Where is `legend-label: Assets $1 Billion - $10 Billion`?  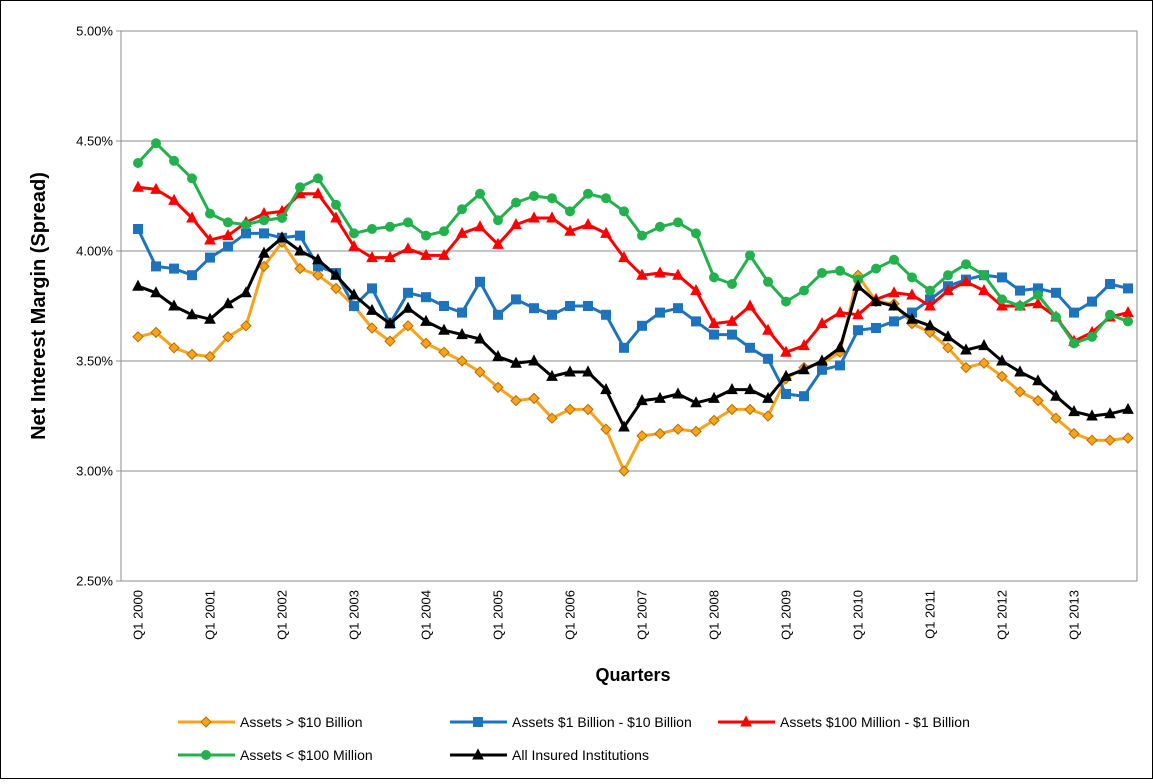 legend-label: Assets $1 Billion - $10 Billion is located at coordinates (602, 722).